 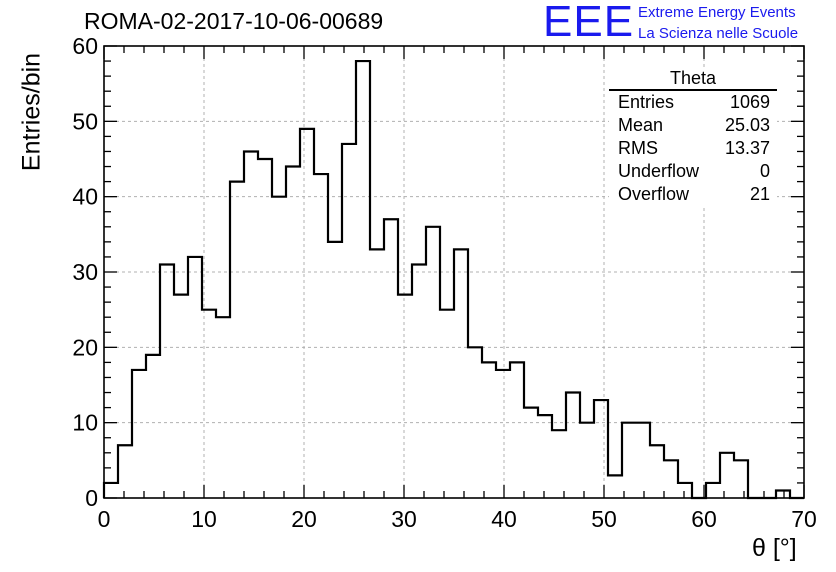 What do you see at coordinates (749, 102) in the screenshot?
I see `stats-value: 1069` at bounding box center [749, 102].